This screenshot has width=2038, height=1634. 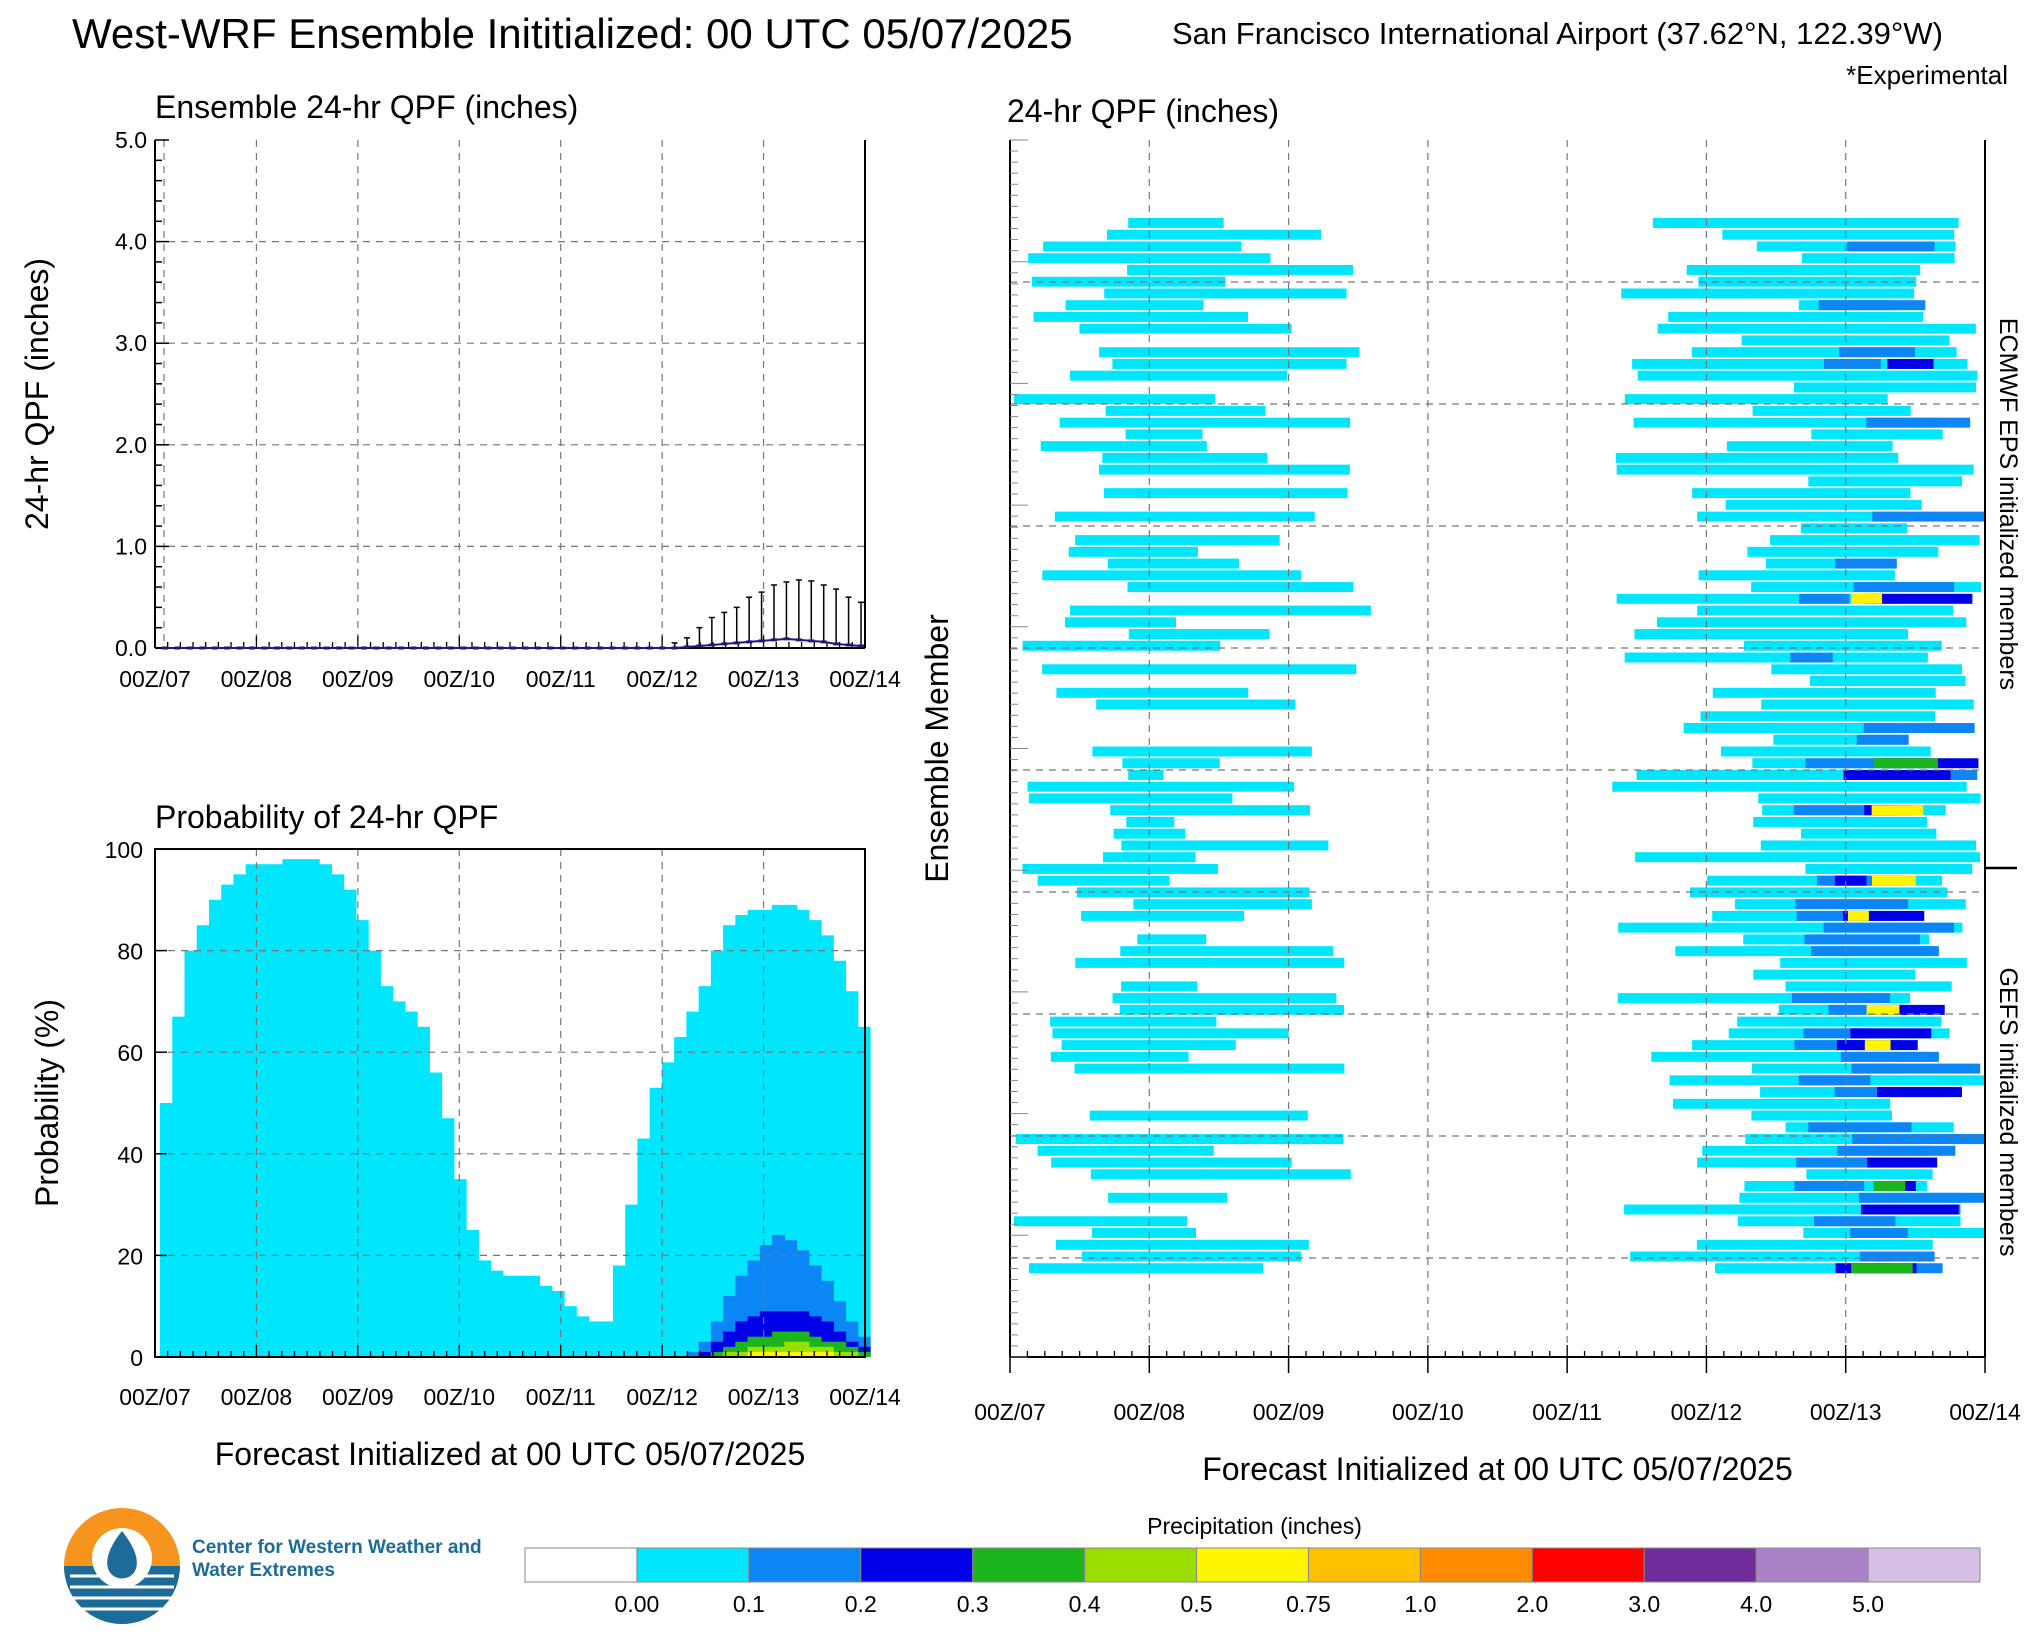 I want to click on chart-title: Probability of 24-hr QPF, so click(x=326, y=817).